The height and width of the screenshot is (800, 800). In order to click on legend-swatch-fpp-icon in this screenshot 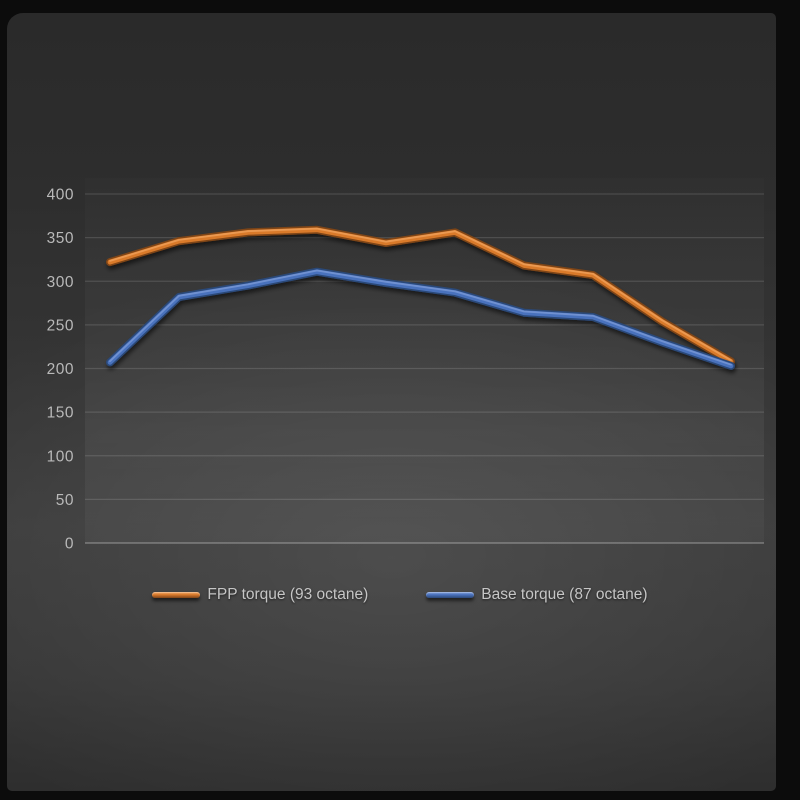, I will do `click(176, 595)`.